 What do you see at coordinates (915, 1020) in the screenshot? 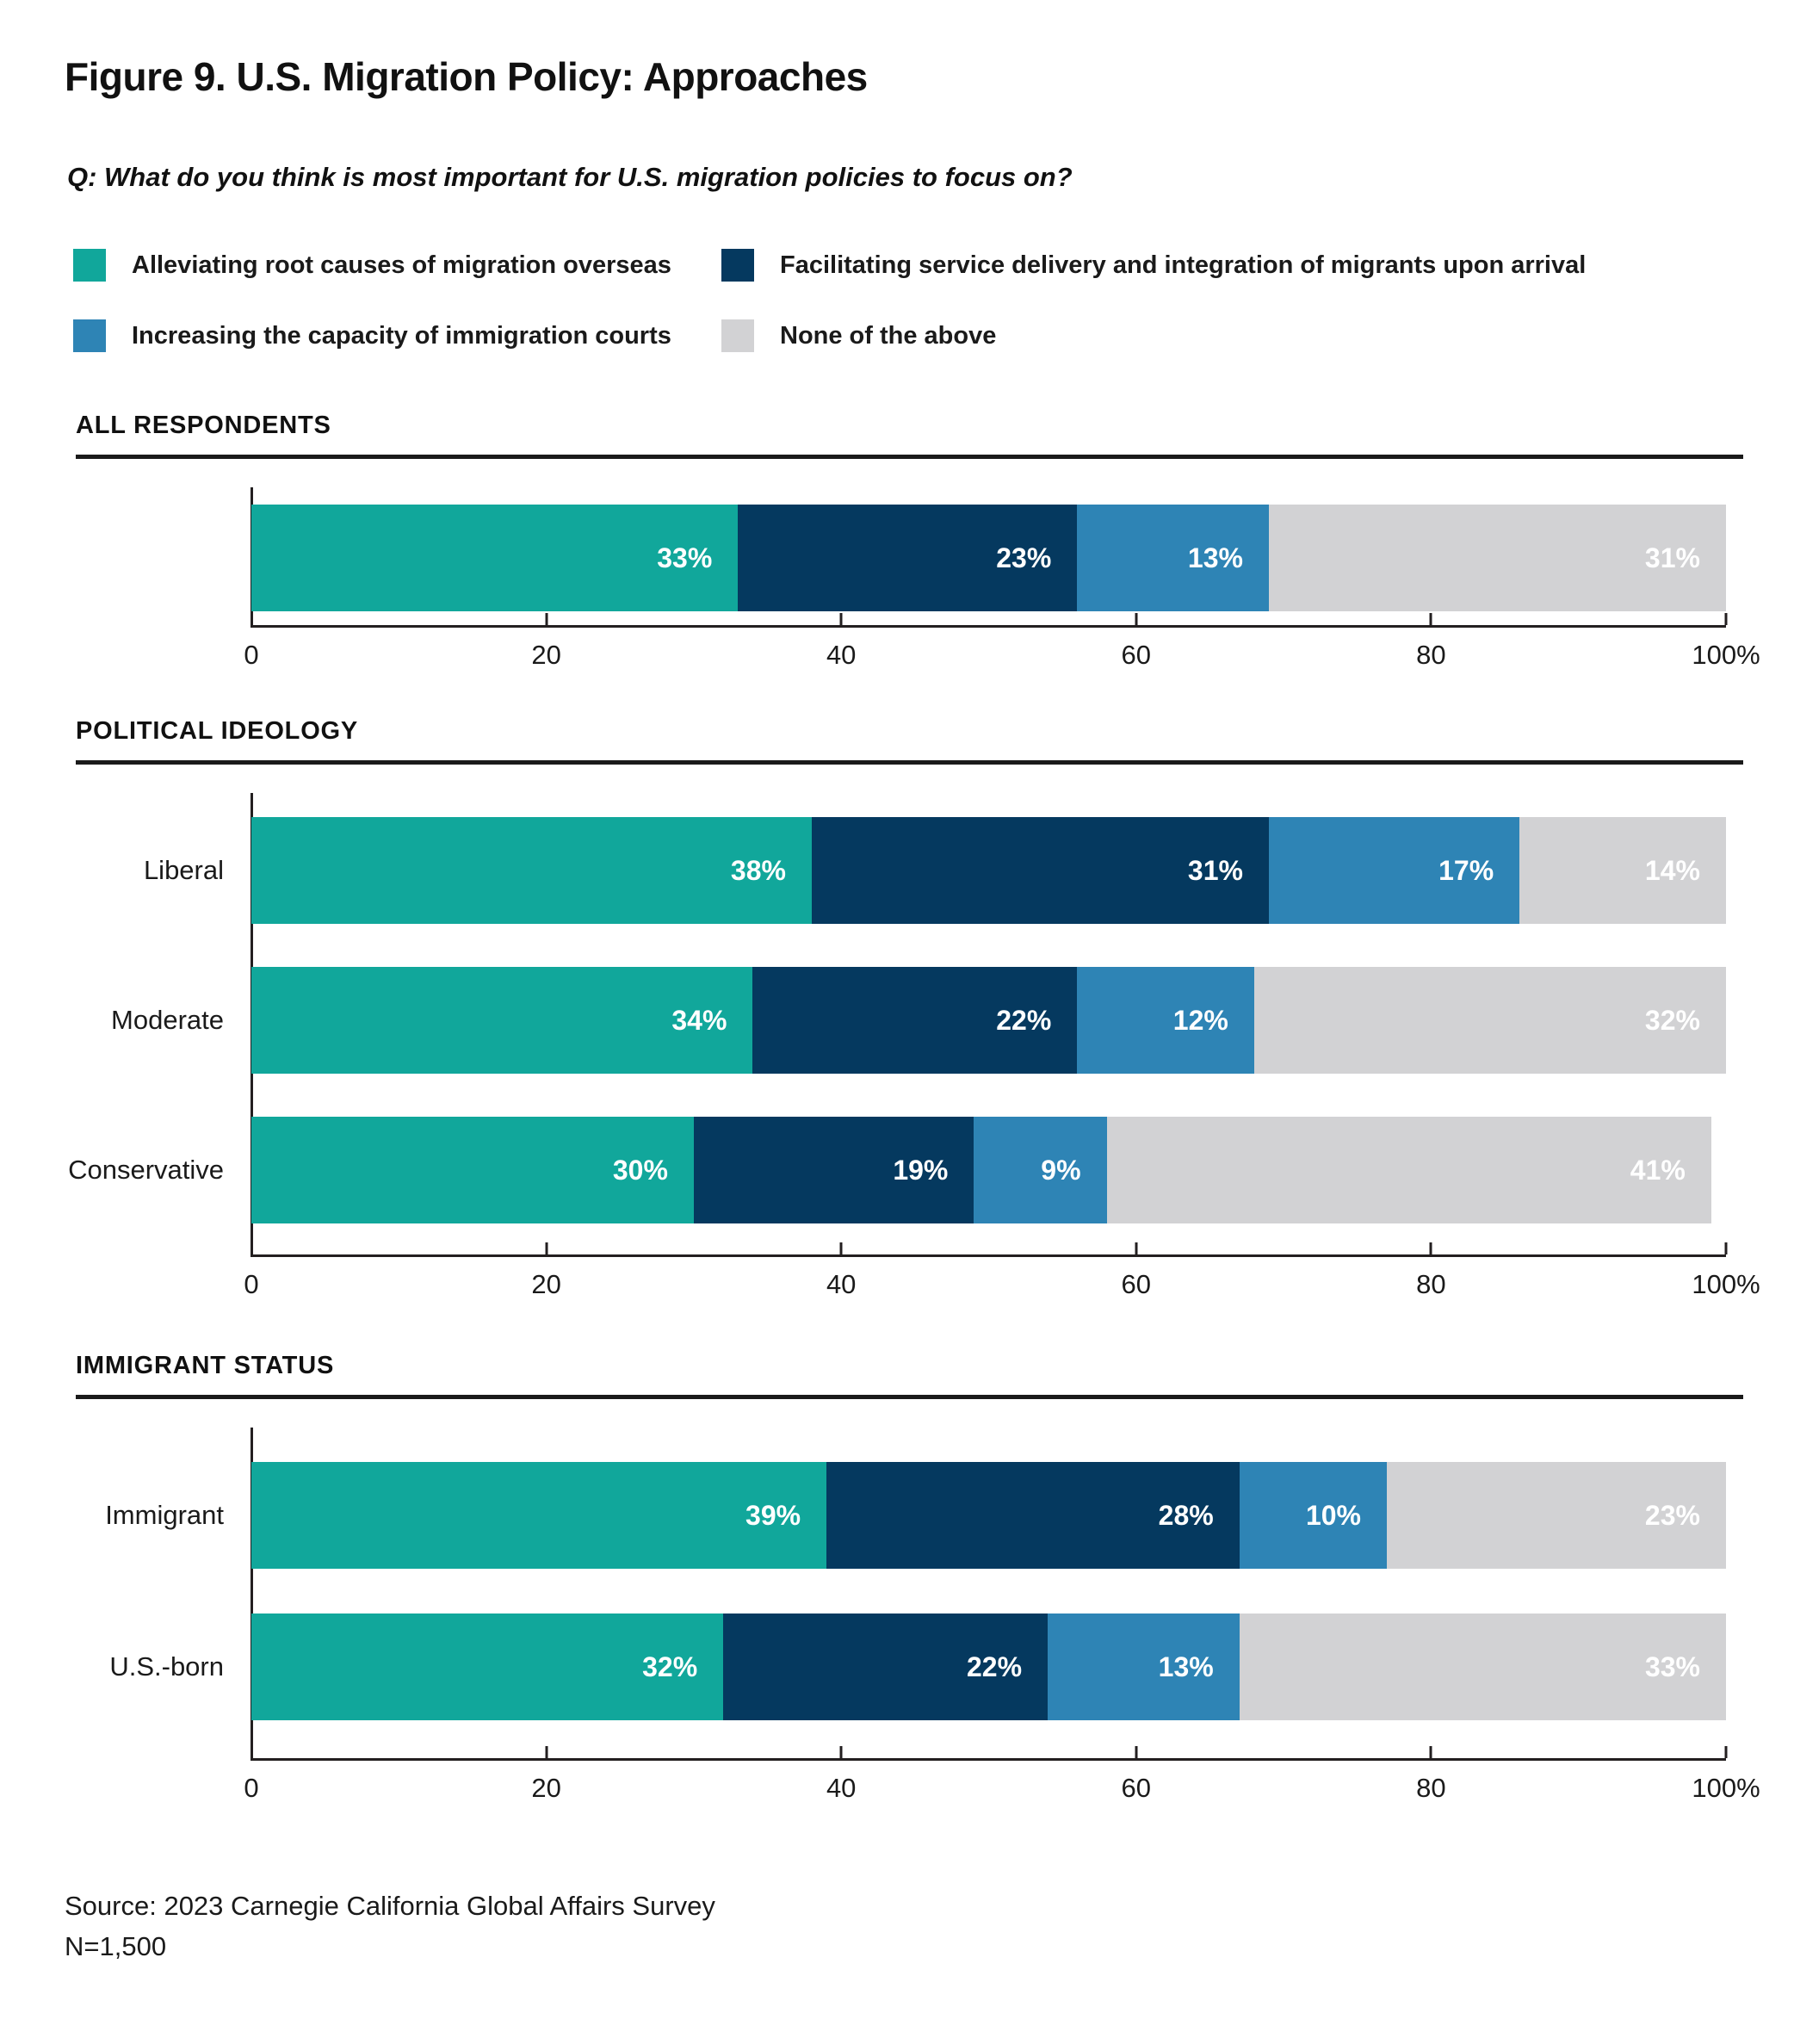
I see `bar-segment-service-delivery: 22%` at bounding box center [915, 1020].